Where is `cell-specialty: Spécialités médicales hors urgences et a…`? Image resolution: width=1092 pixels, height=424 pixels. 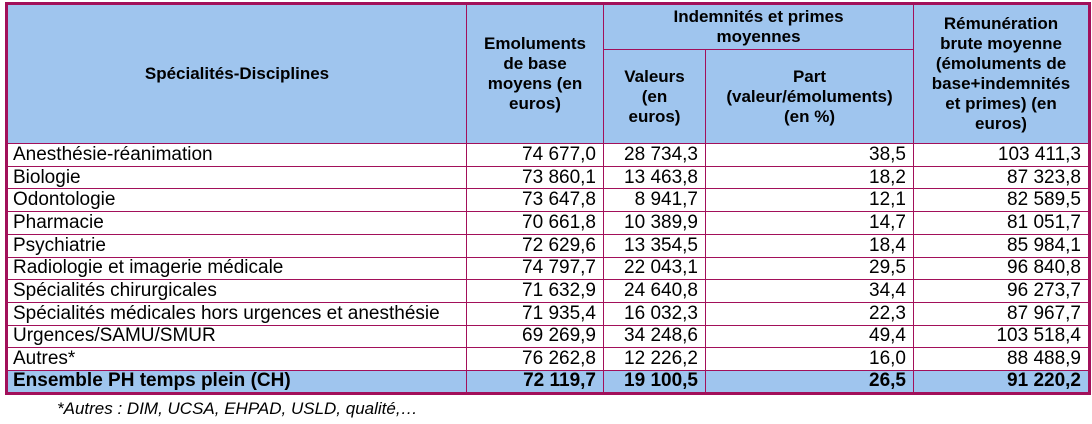 cell-specialty: Spécialités médicales hors urgences et a… is located at coordinates (236, 313).